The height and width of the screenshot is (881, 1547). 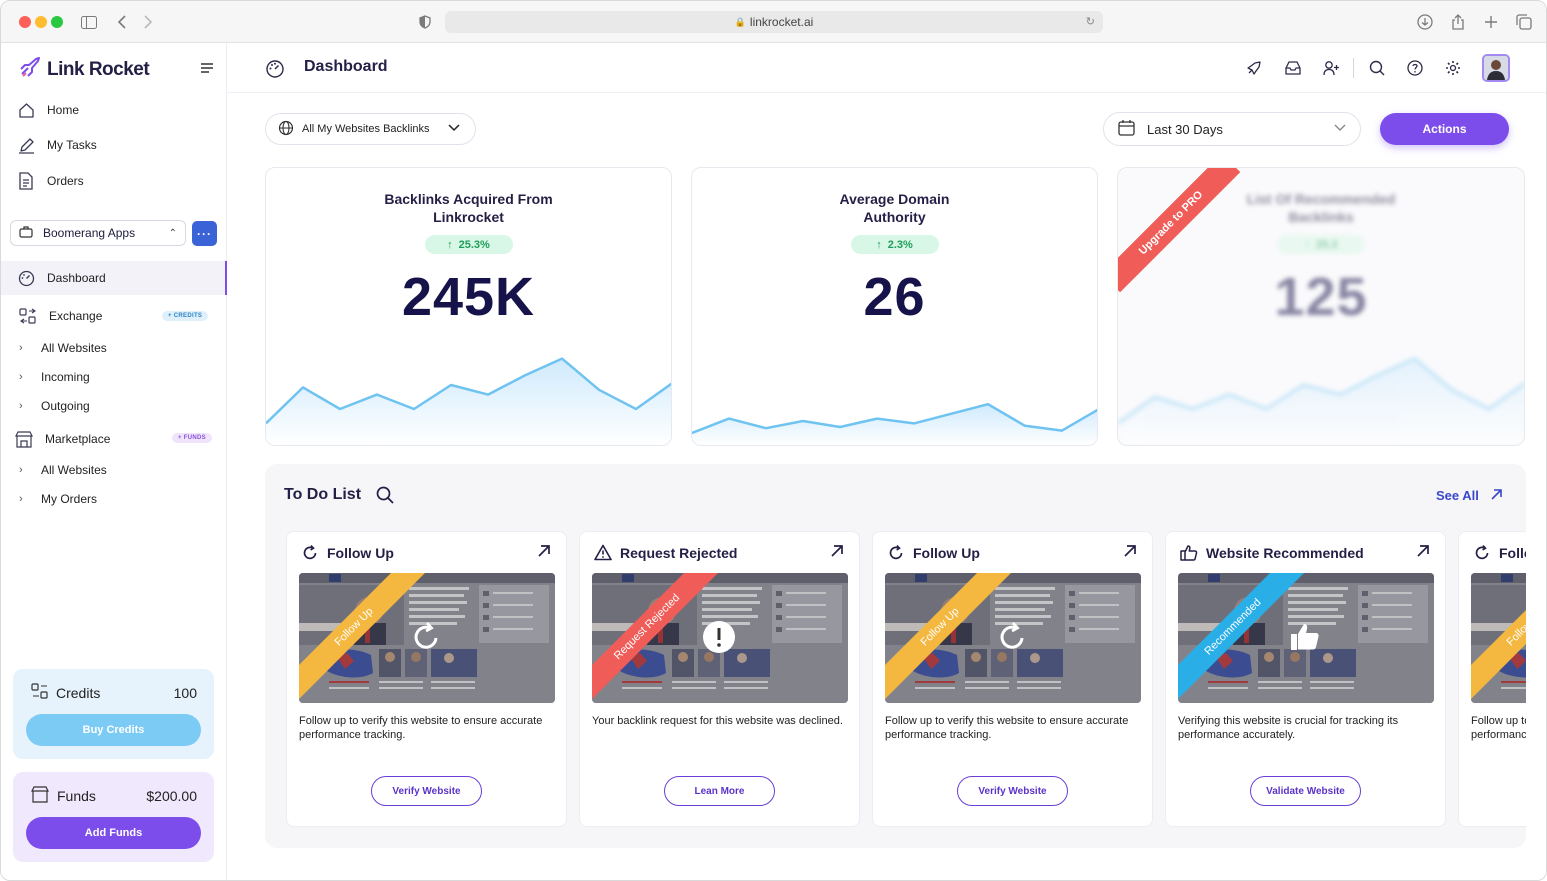 I want to click on globe-icon, so click(x=286, y=129).